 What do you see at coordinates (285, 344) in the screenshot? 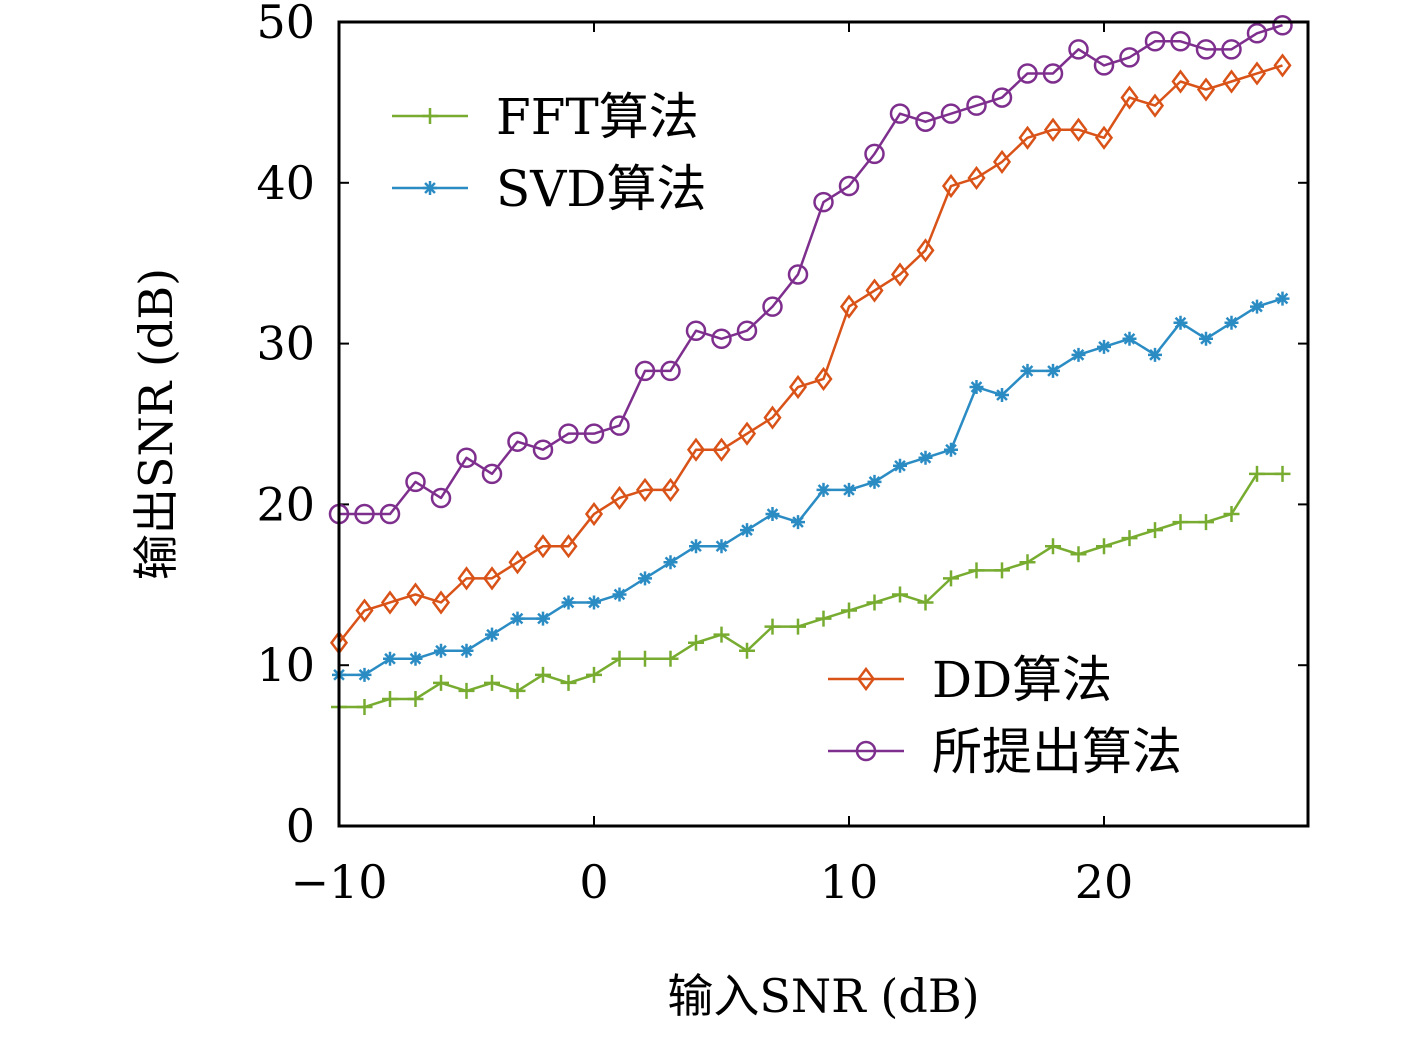
I see `y-tick-label: 30` at bounding box center [285, 344].